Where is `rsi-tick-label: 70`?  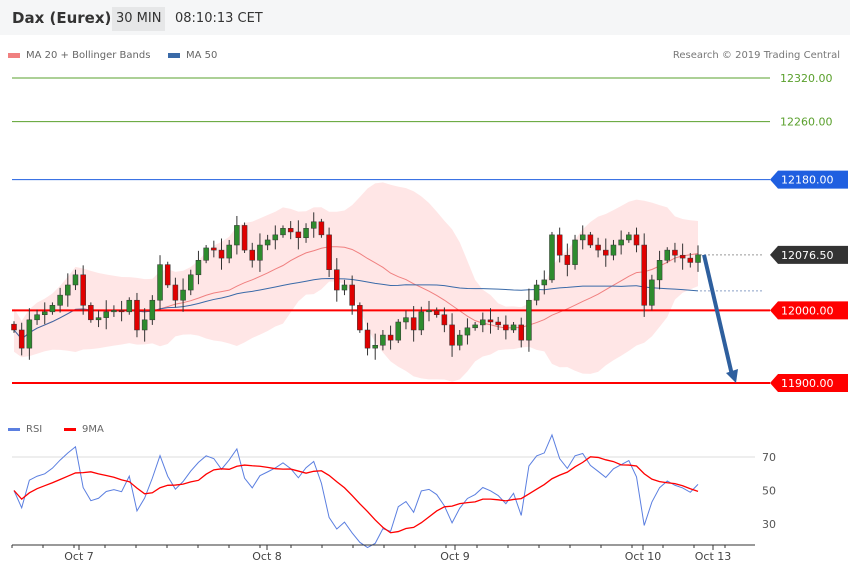 rsi-tick-label: 70 is located at coordinates (769, 457).